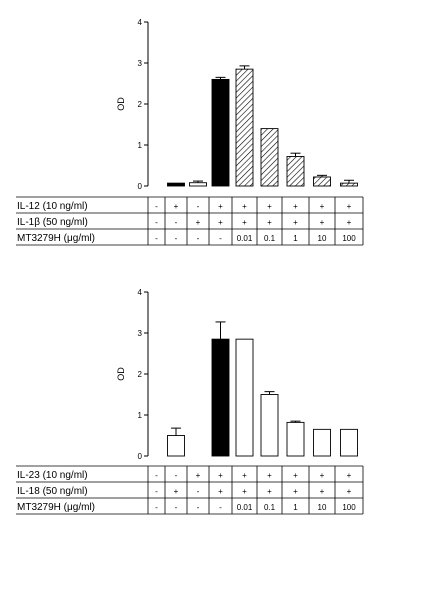 The image size is (426, 601). I want to click on table-row-label: IL-23 (10 ng/ml), so click(52, 475).